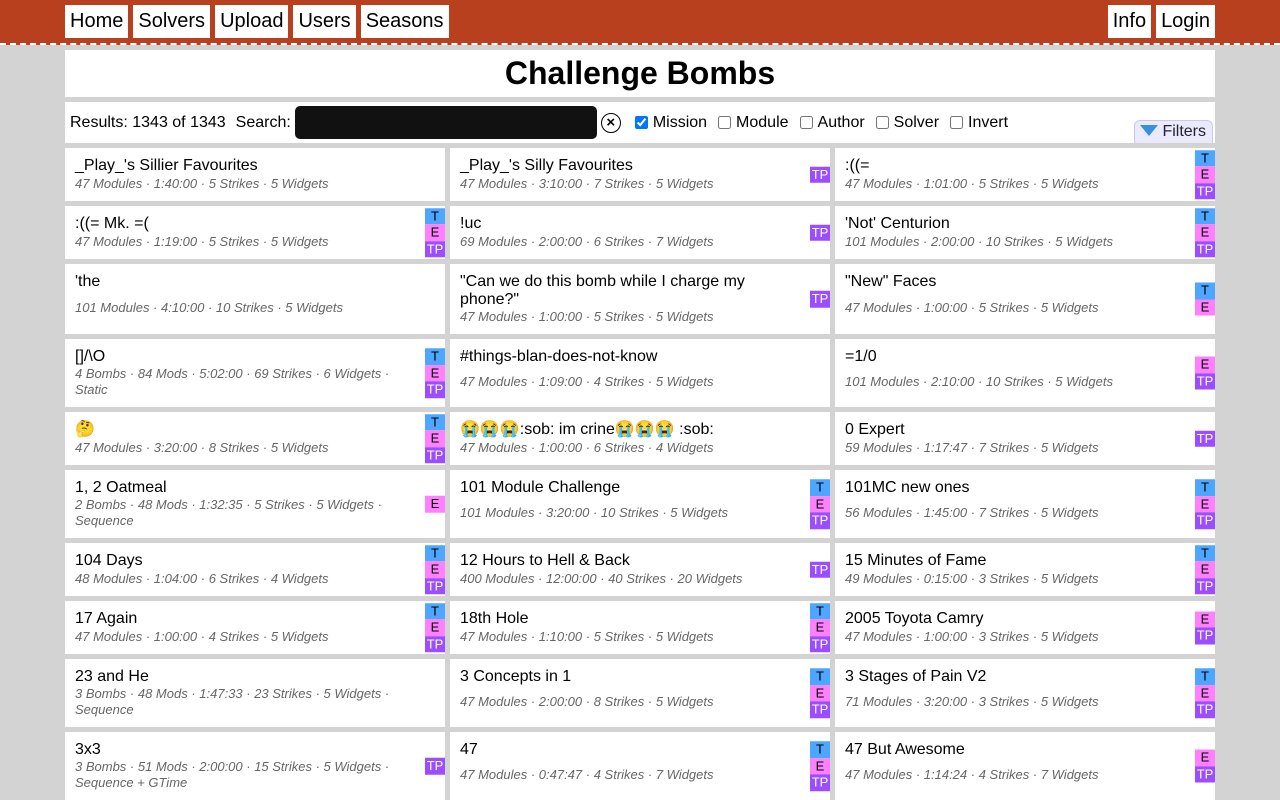 This screenshot has height=800, width=1280. Describe the element at coordinates (494, 618) in the screenshot. I see `mission-name: 18th Hole` at that location.